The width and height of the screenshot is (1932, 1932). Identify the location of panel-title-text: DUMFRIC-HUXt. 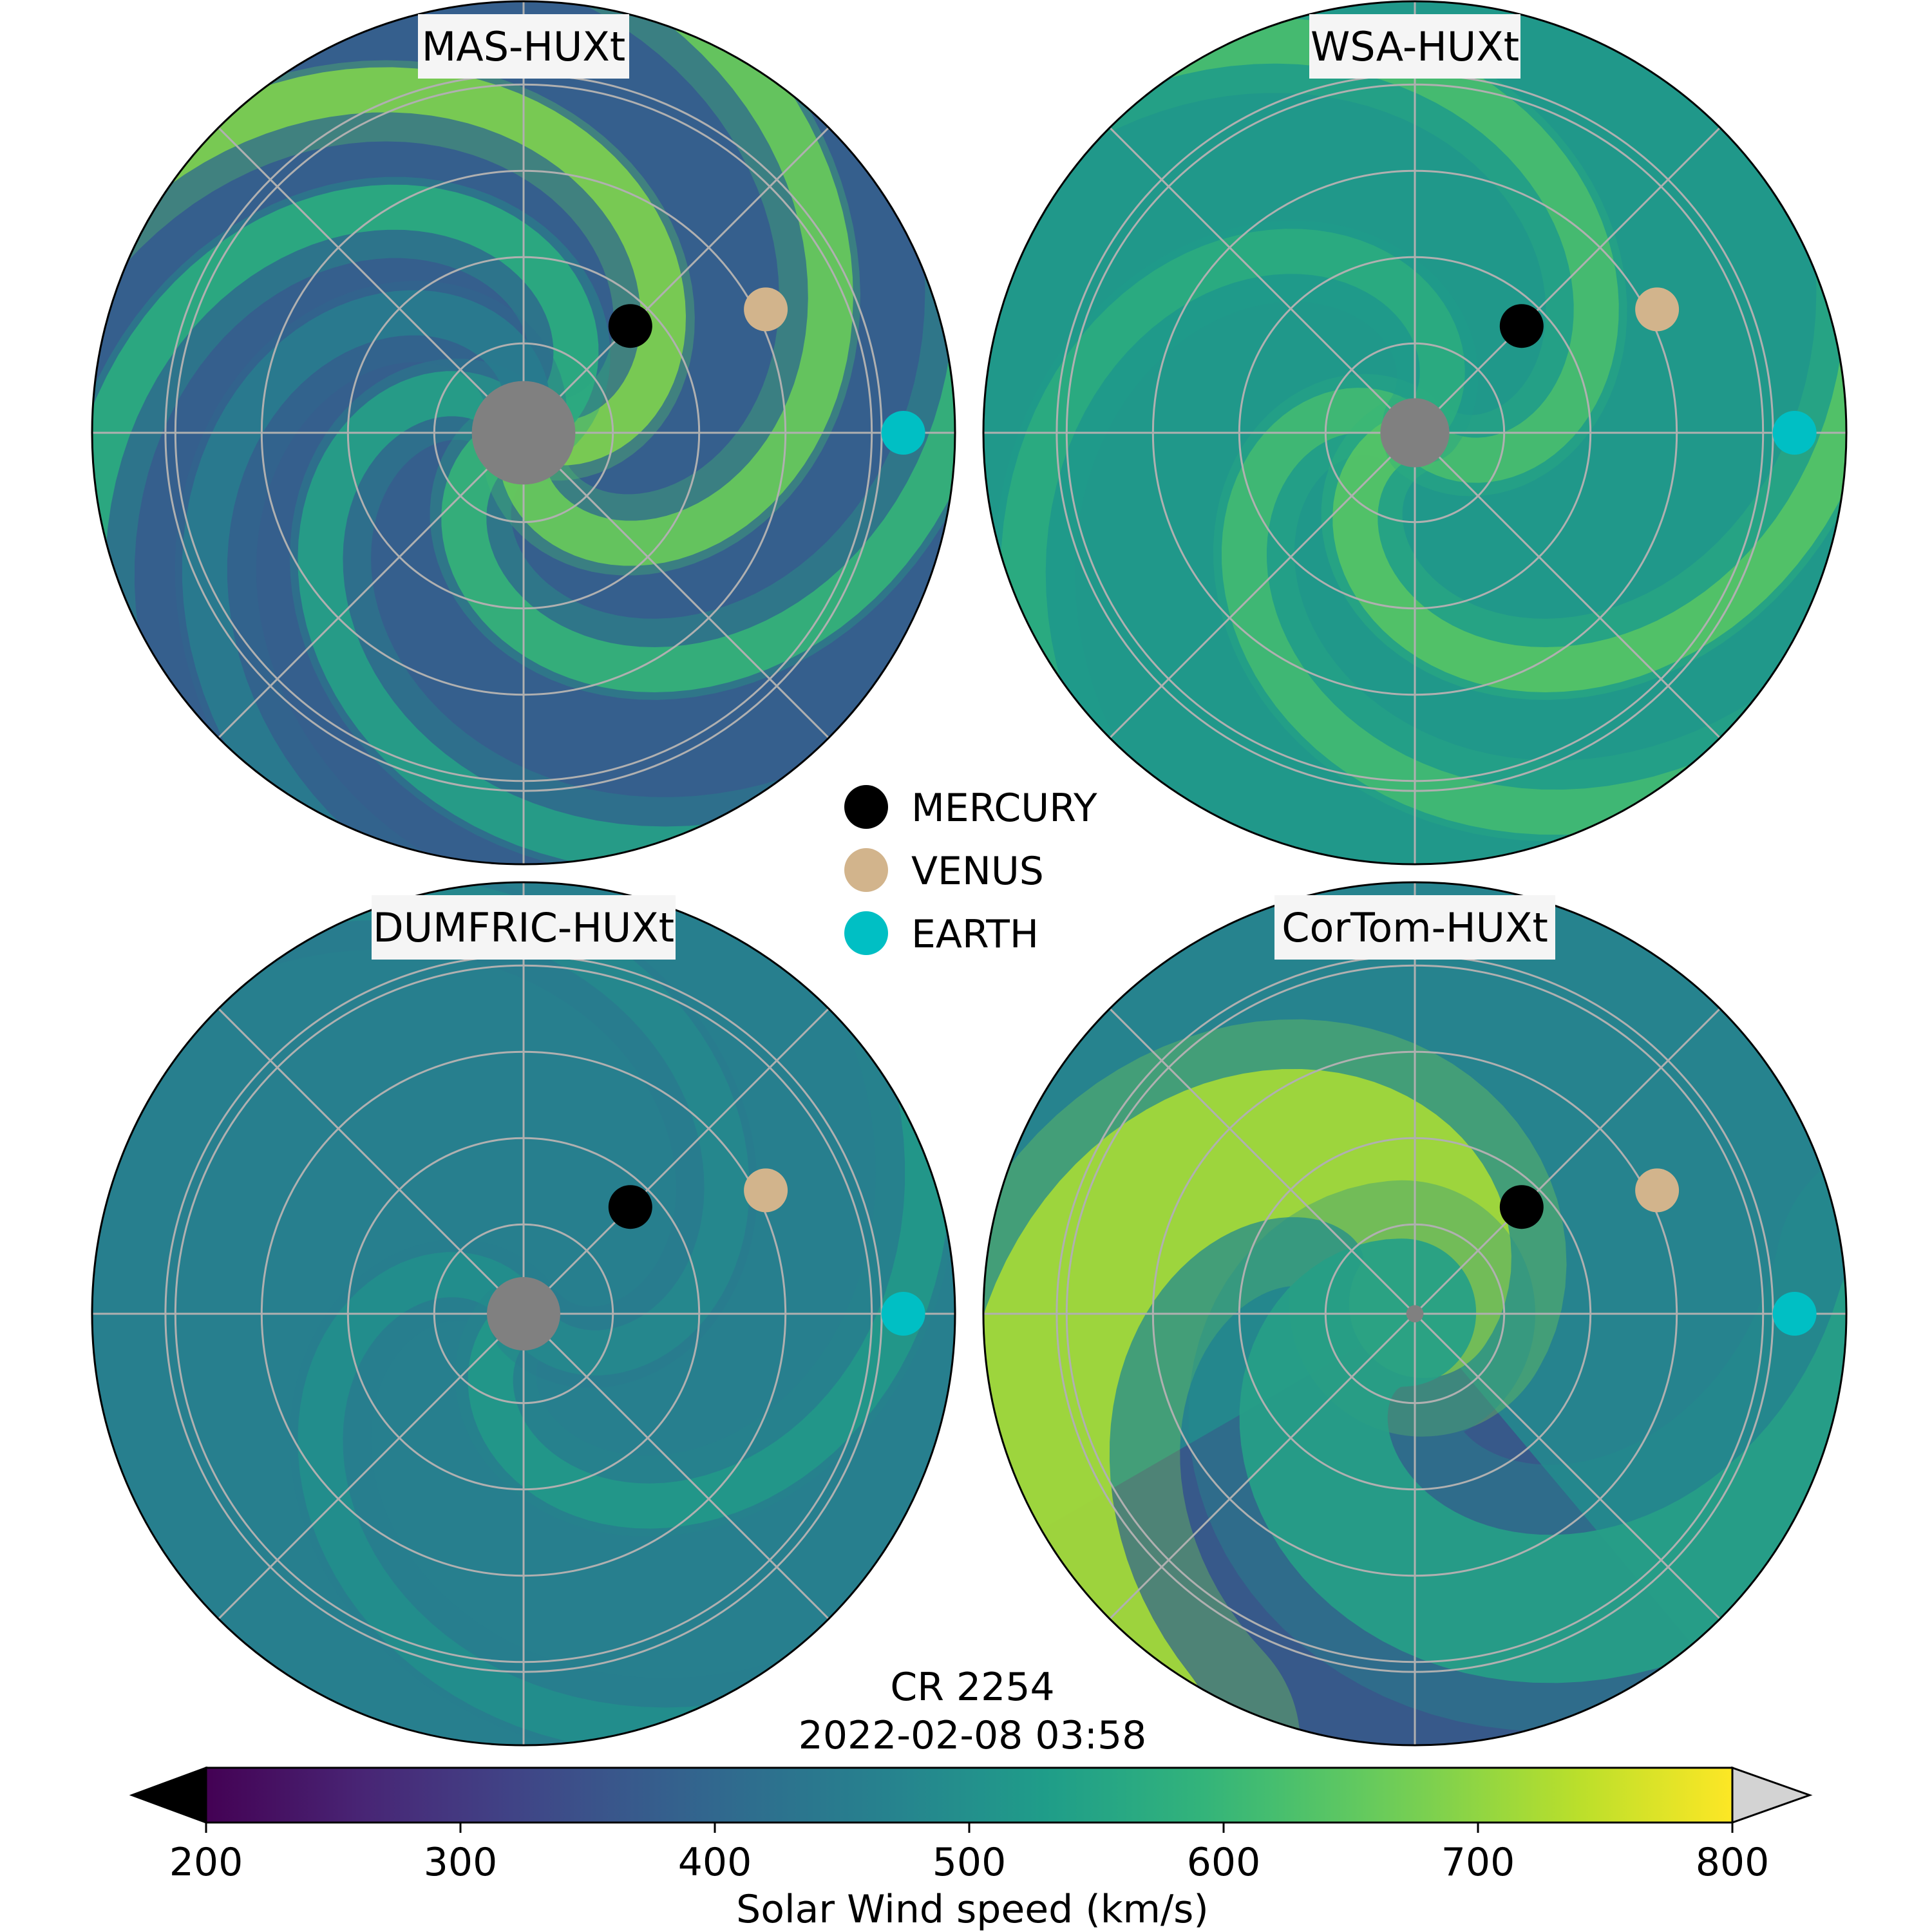
(523, 927).